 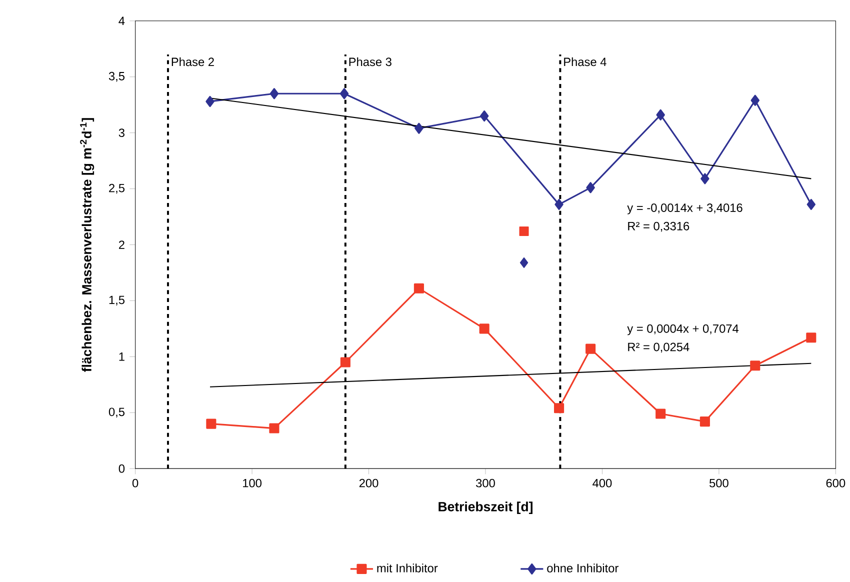 What do you see at coordinates (121, 356) in the screenshot?
I see `y-tick-label: 1` at bounding box center [121, 356].